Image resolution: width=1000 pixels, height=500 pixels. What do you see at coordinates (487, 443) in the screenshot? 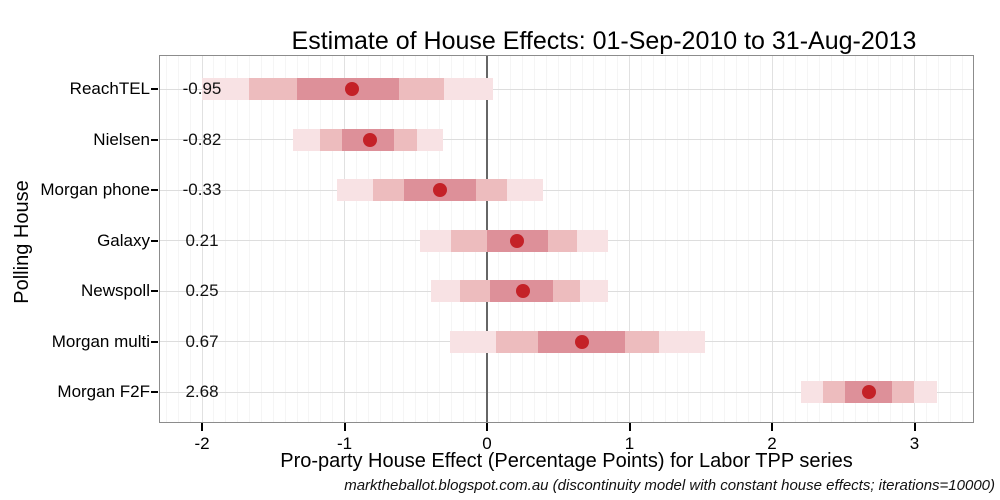
I see `x-axis-tick-label: 0` at bounding box center [487, 443].